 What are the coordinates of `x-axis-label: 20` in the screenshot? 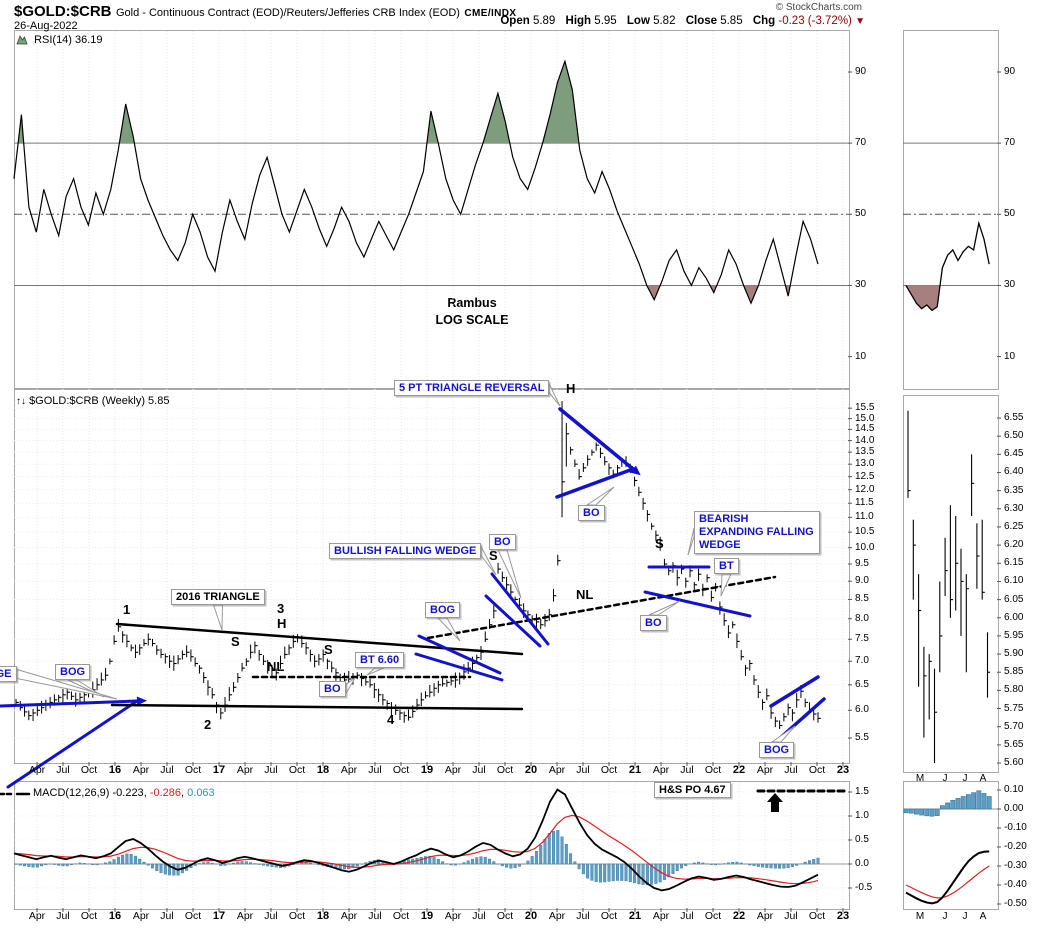 It's located at (531, 770).